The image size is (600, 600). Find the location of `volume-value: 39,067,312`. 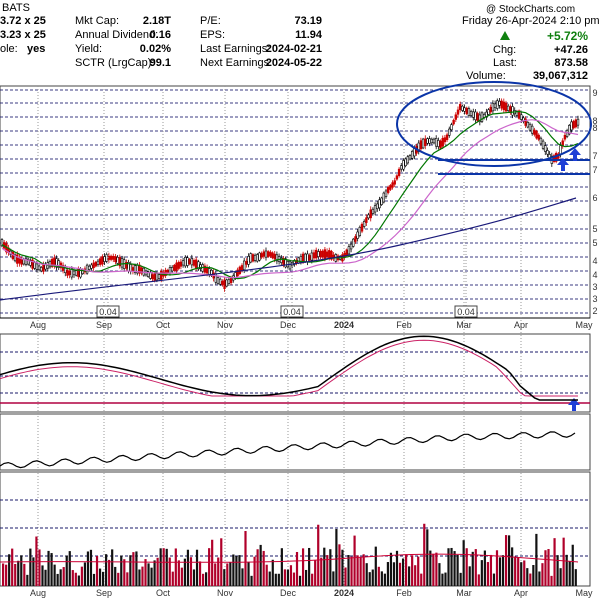

volume-value: 39,067,312 is located at coordinates (560, 76).